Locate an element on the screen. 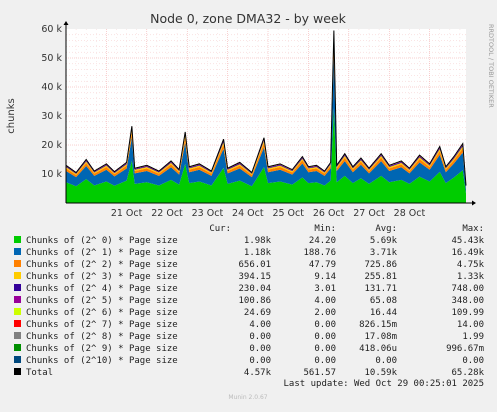 The height and width of the screenshot is (412, 497). legend-max: 4.75k is located at coordinates (471, 265).